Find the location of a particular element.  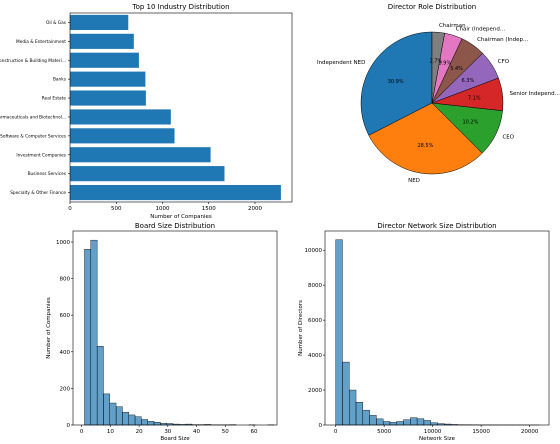

y-tick-label: 8000 is located at coordinates (315, 286).